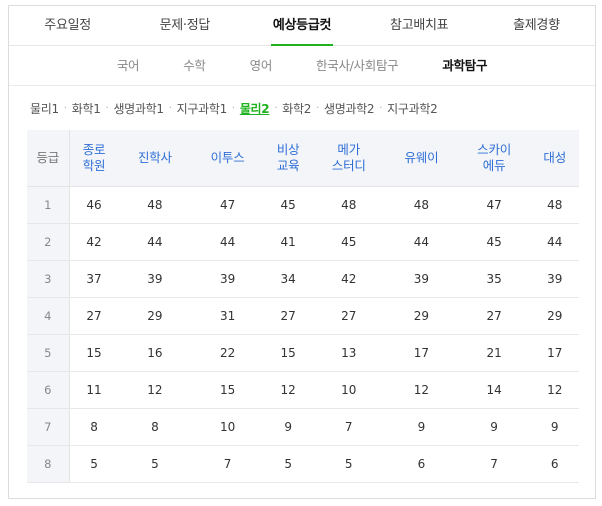 This screenshot has height=506, width=602. What do you see at coordinates (44, 108) in the screenshot?
I see `subject-link-1: 물리1` at bounding box center [44, 108].